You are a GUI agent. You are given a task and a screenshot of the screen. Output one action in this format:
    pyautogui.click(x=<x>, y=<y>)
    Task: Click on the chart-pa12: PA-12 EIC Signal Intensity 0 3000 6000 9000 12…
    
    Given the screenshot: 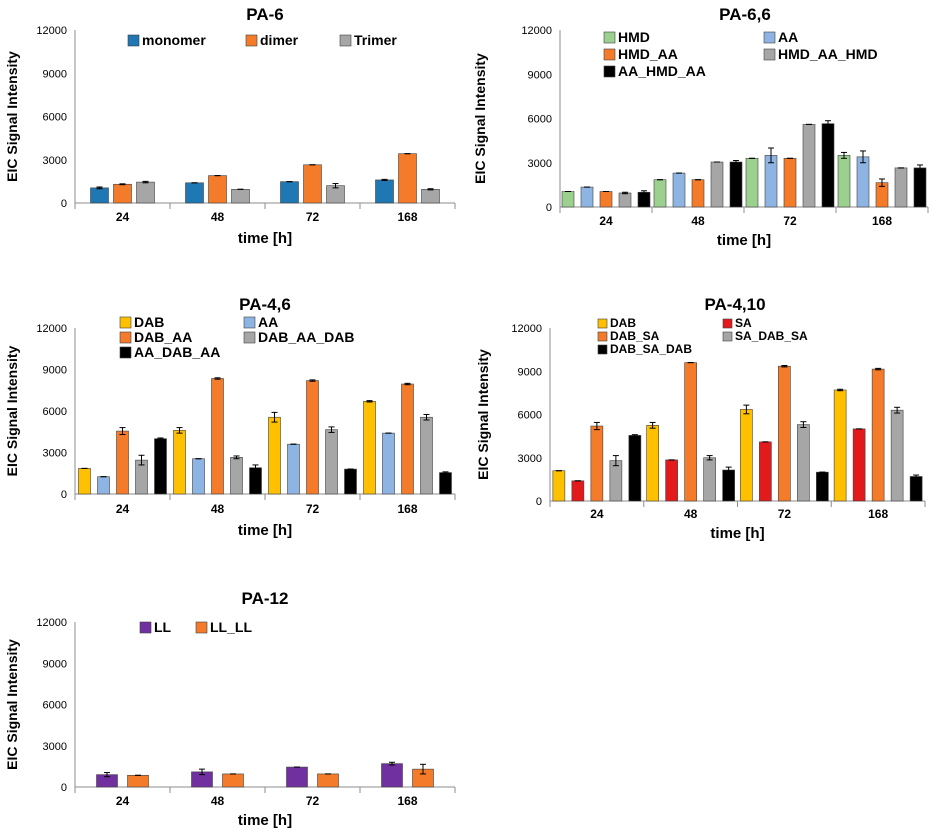 What is the action you would take?
    pyautogui.click(x=235, y=706)
    